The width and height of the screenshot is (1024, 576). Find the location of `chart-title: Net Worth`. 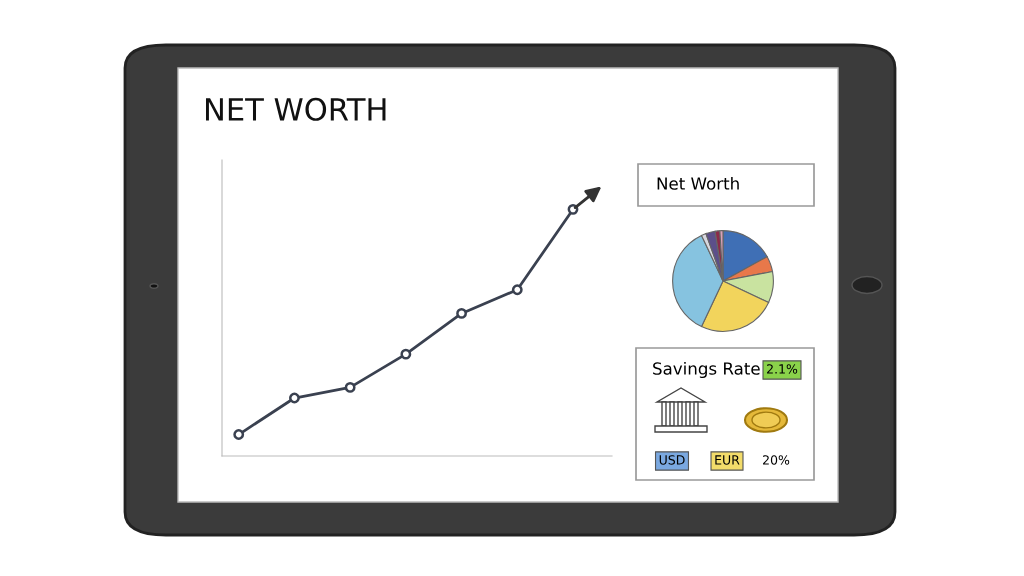

chart-title: Net Worth is located at coordinates (698, 183).